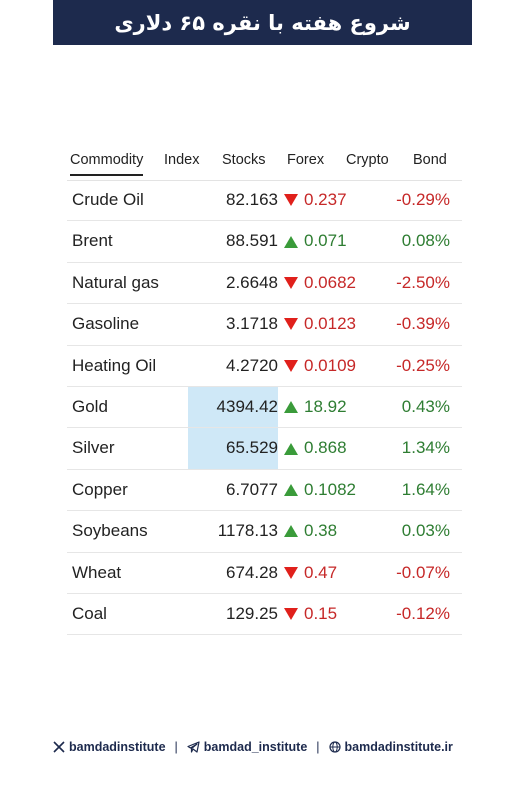 The width and height of the screenshot is (521, 800). What do you see at coordinates (252, 241) in the screenshot?
I see `price: 88.591` at bounding box center [252, 241].